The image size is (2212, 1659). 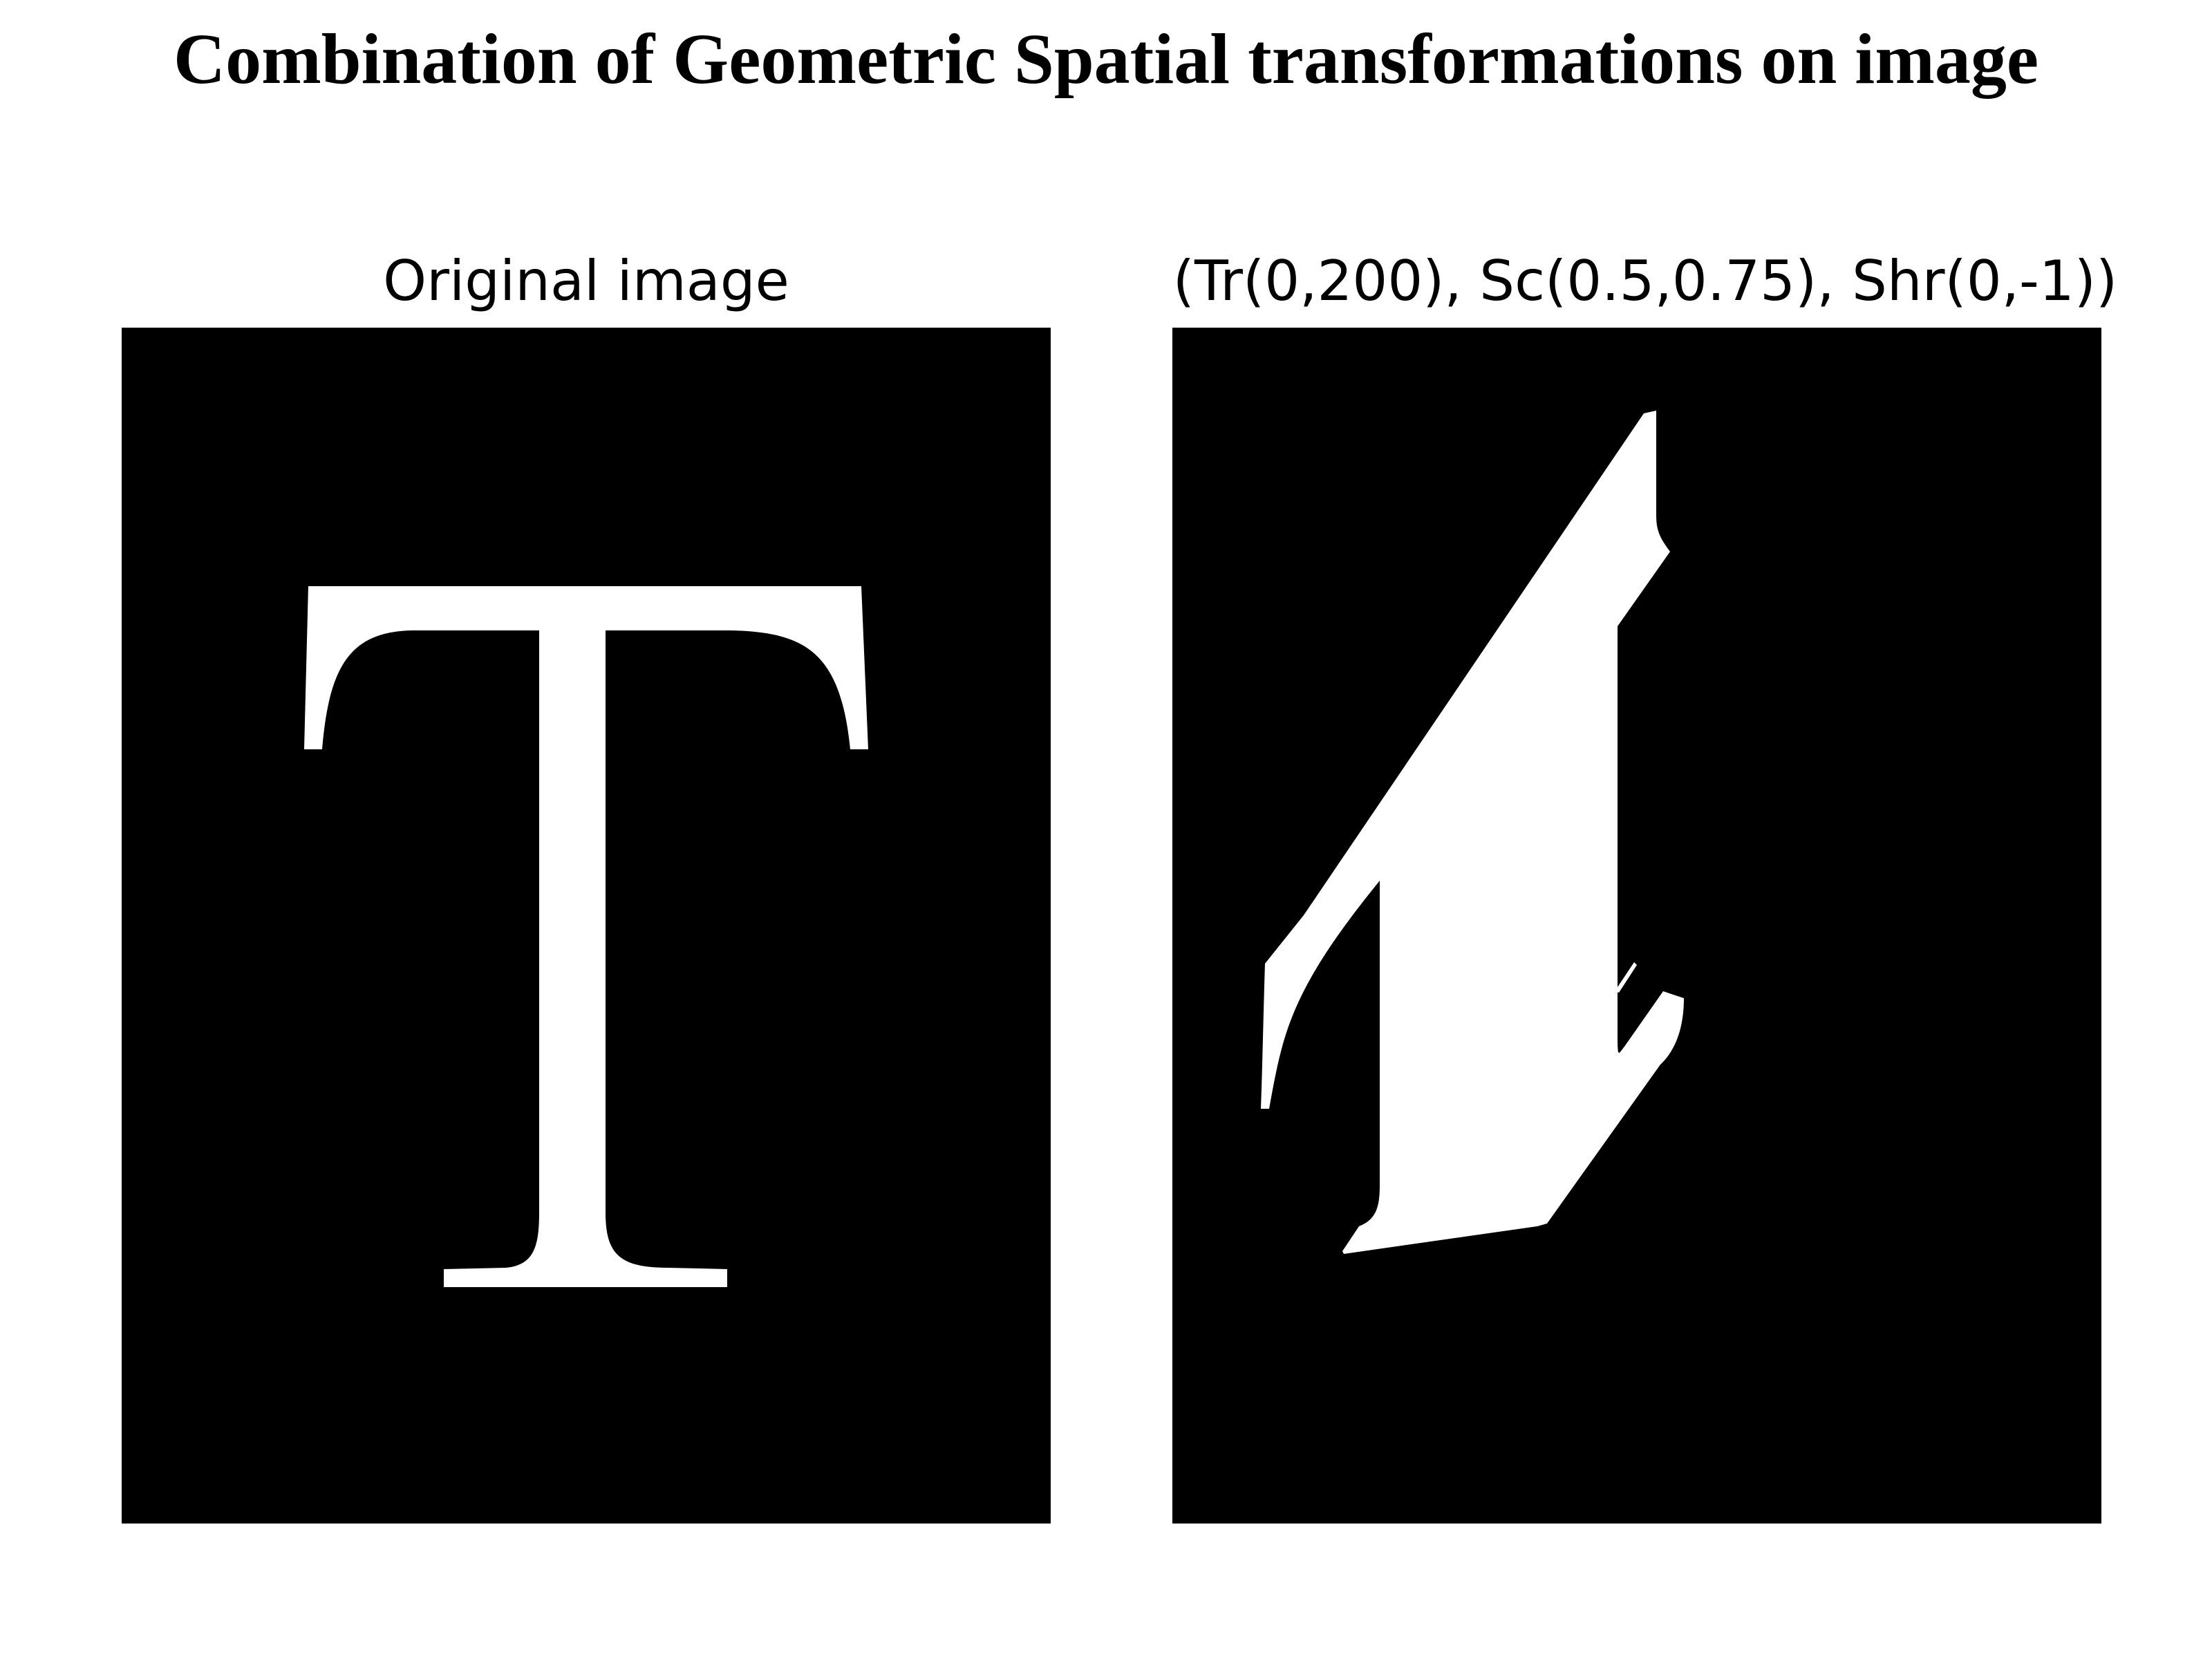 What do you see at coordinates (1473, 833) in the screenshot?
I see `transformed-t-glyph` at bounding box center [1473, 833].